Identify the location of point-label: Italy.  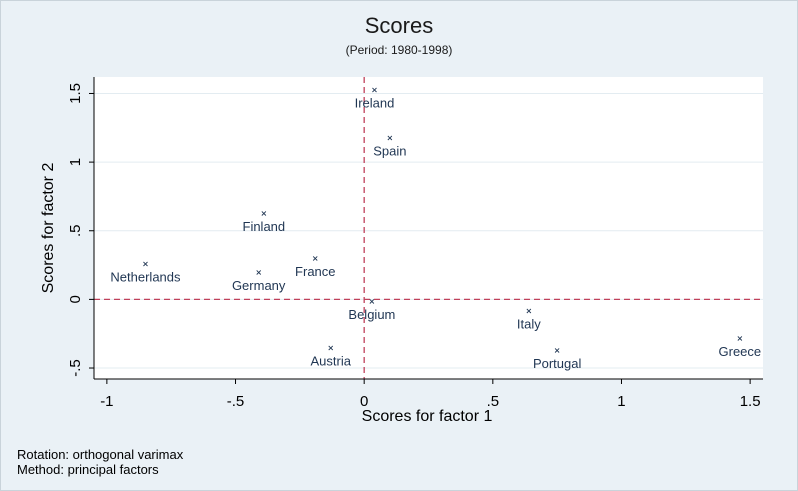
(529, 323).